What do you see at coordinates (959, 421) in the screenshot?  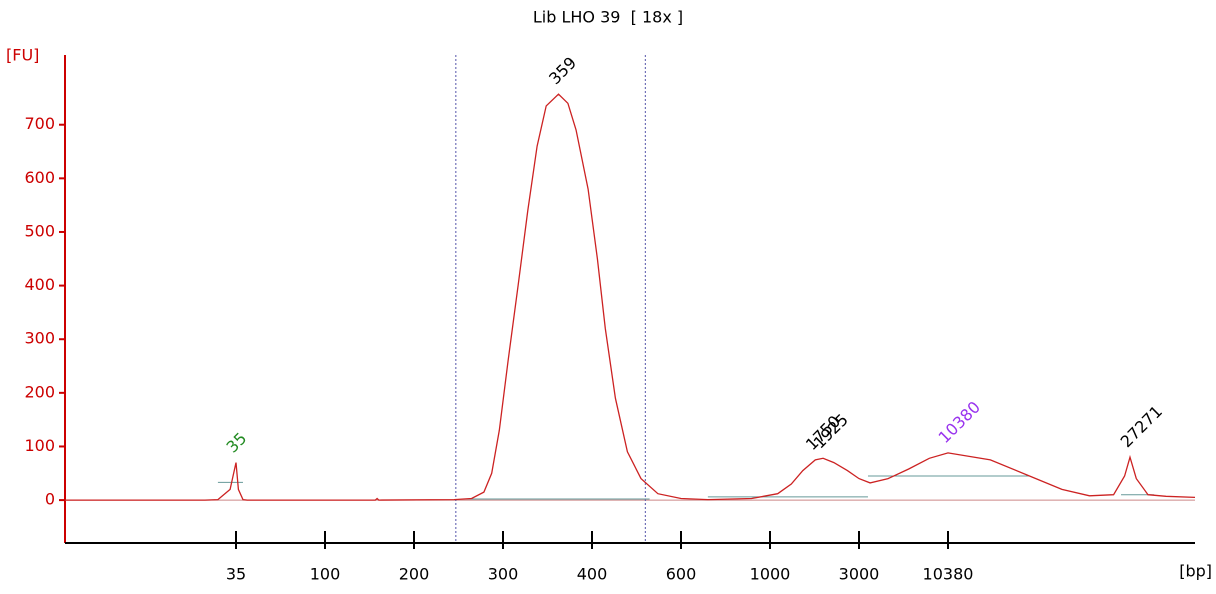 I see `peak-label: 10380` at bounding box center [959, 421].